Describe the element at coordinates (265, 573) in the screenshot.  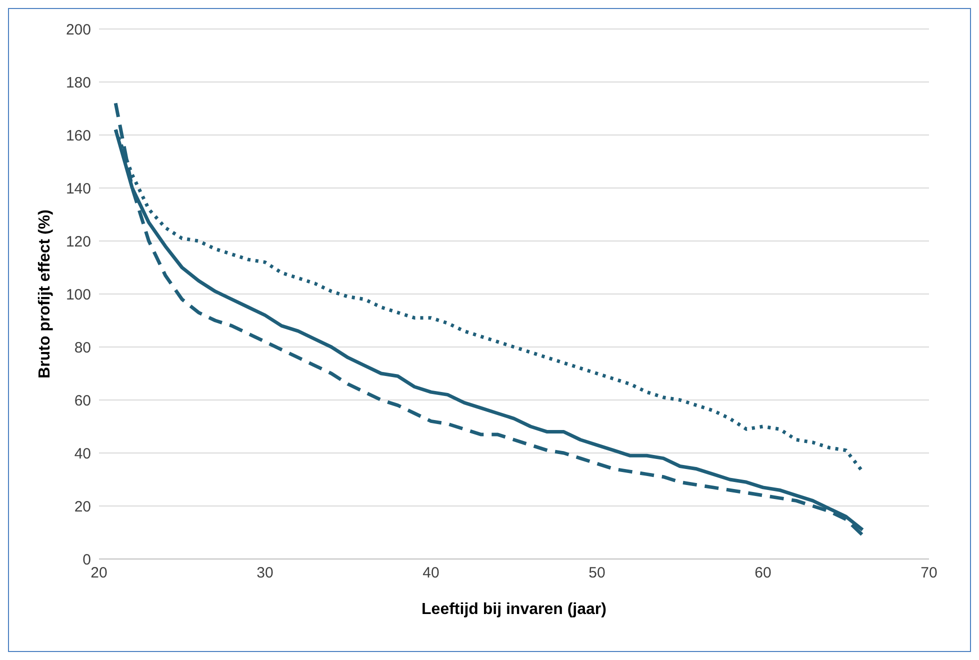
I see `x-tick-label: 30` at that location.